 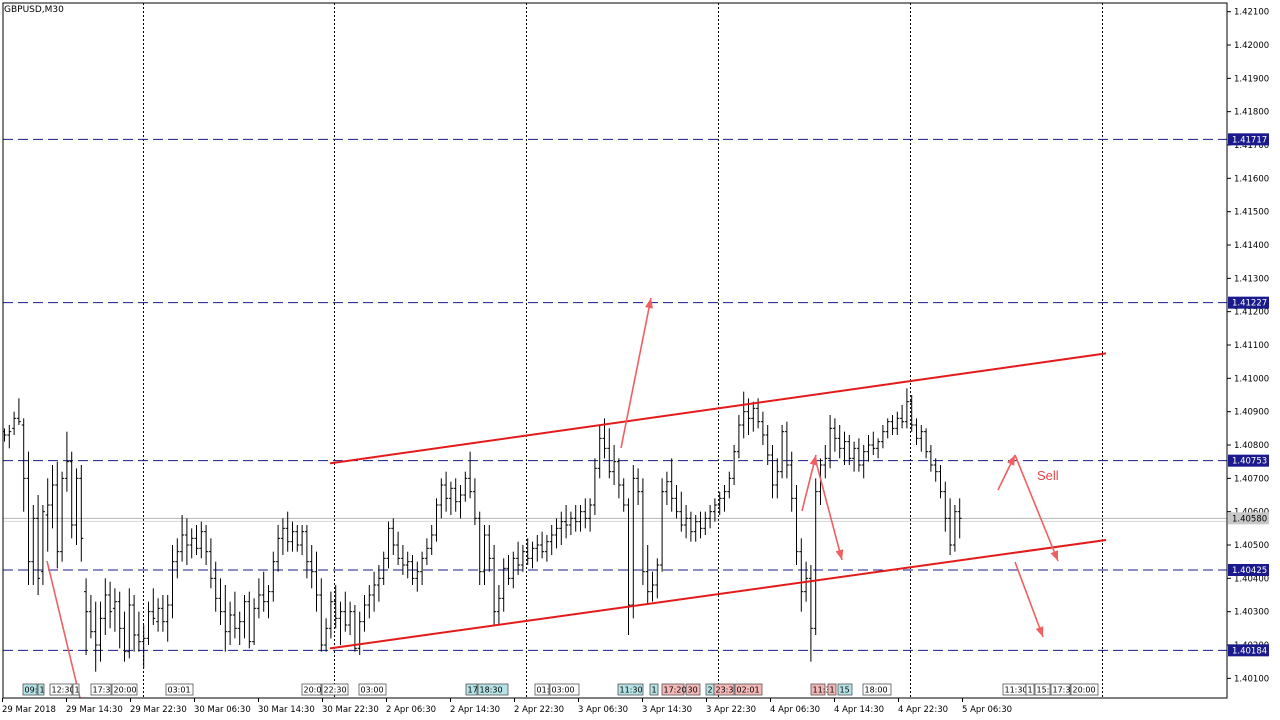 What do you see at coordinates (539, 710) in the screenshot?
I see `x-tick-label: 2 Apr 22:30` at bounding box center [539, 710].